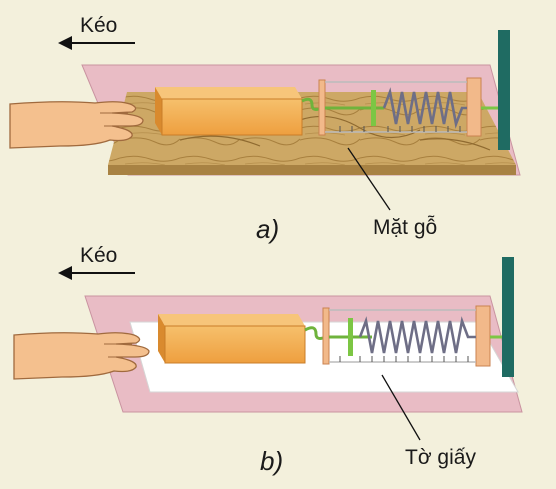 Image resolution: width=556 pixels, height=489 pixels. Describe the element at coordinates (229, 111) in the screenshot. I see `wooden-block-a` at that location.